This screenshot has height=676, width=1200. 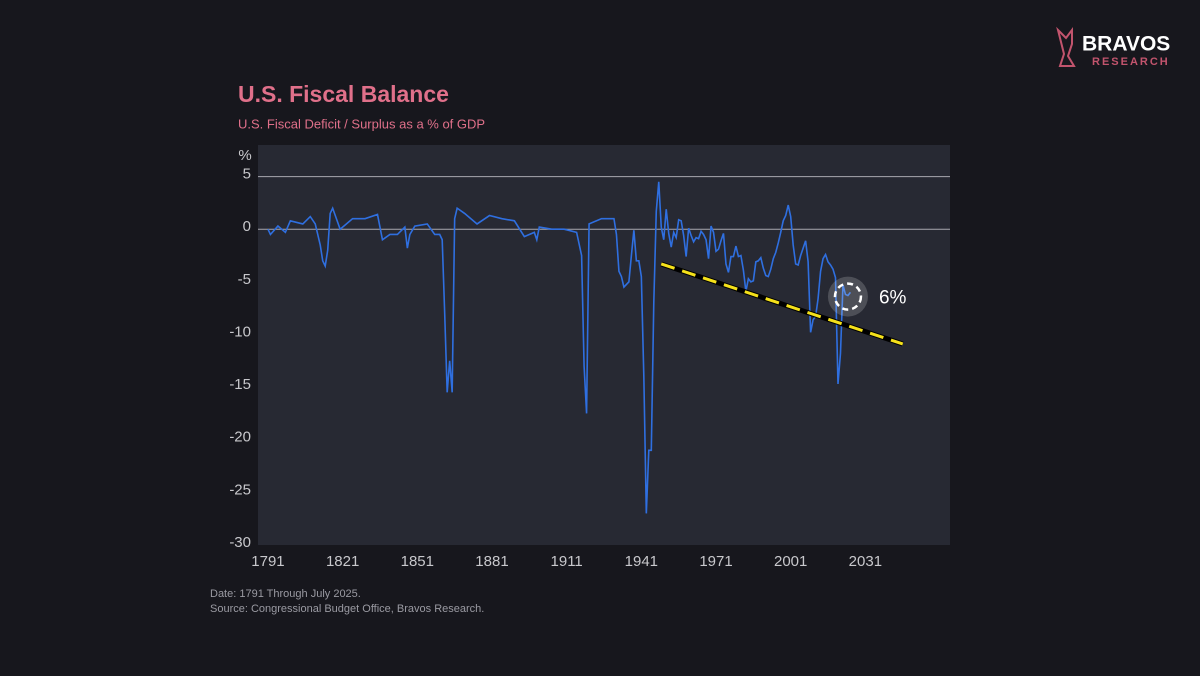 I want to click on x-tick-label: 1911, so click(x=567, y=561).